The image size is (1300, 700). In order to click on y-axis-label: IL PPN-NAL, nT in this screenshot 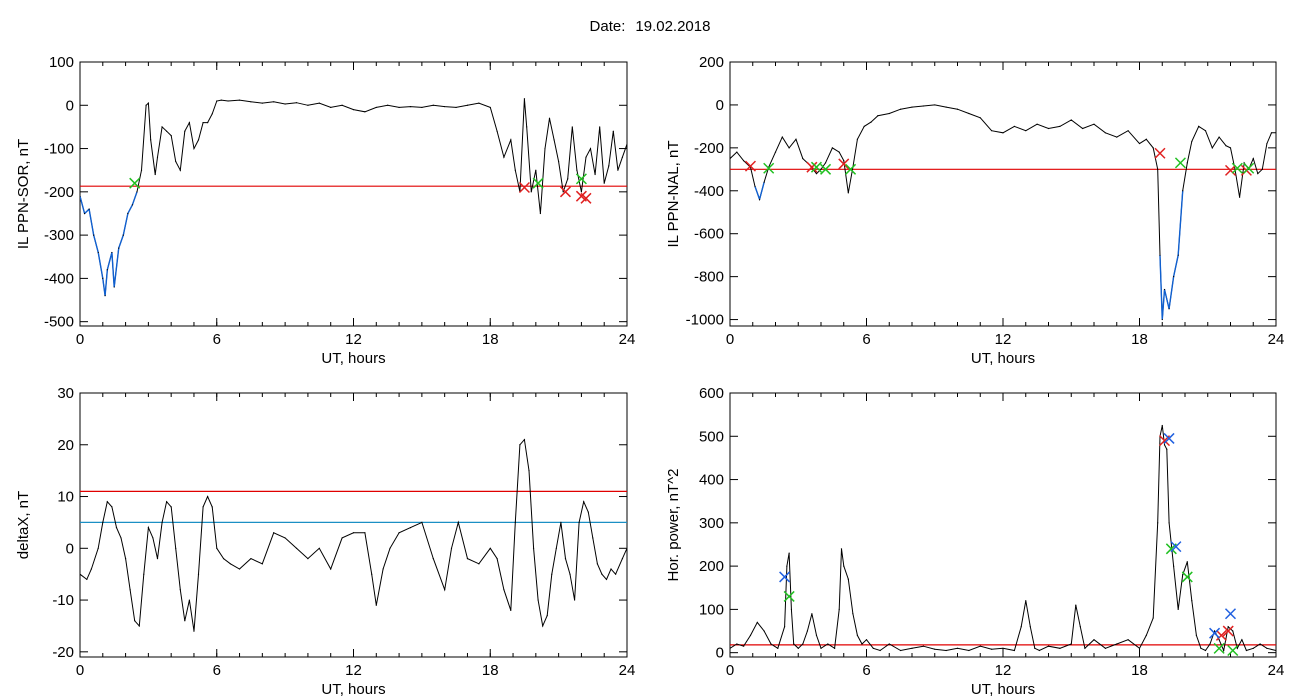, I will do `click(673, 194)`.